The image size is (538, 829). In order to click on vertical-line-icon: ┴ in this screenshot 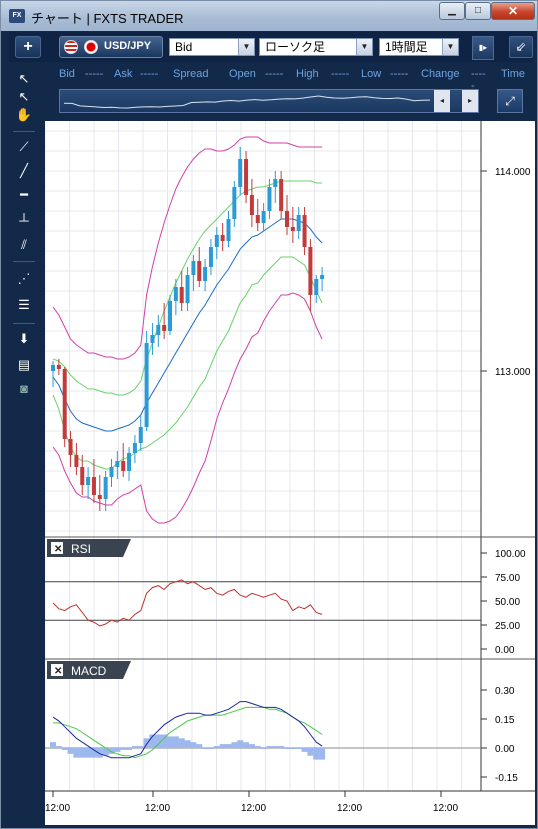, I will do `click(24, 220)`.